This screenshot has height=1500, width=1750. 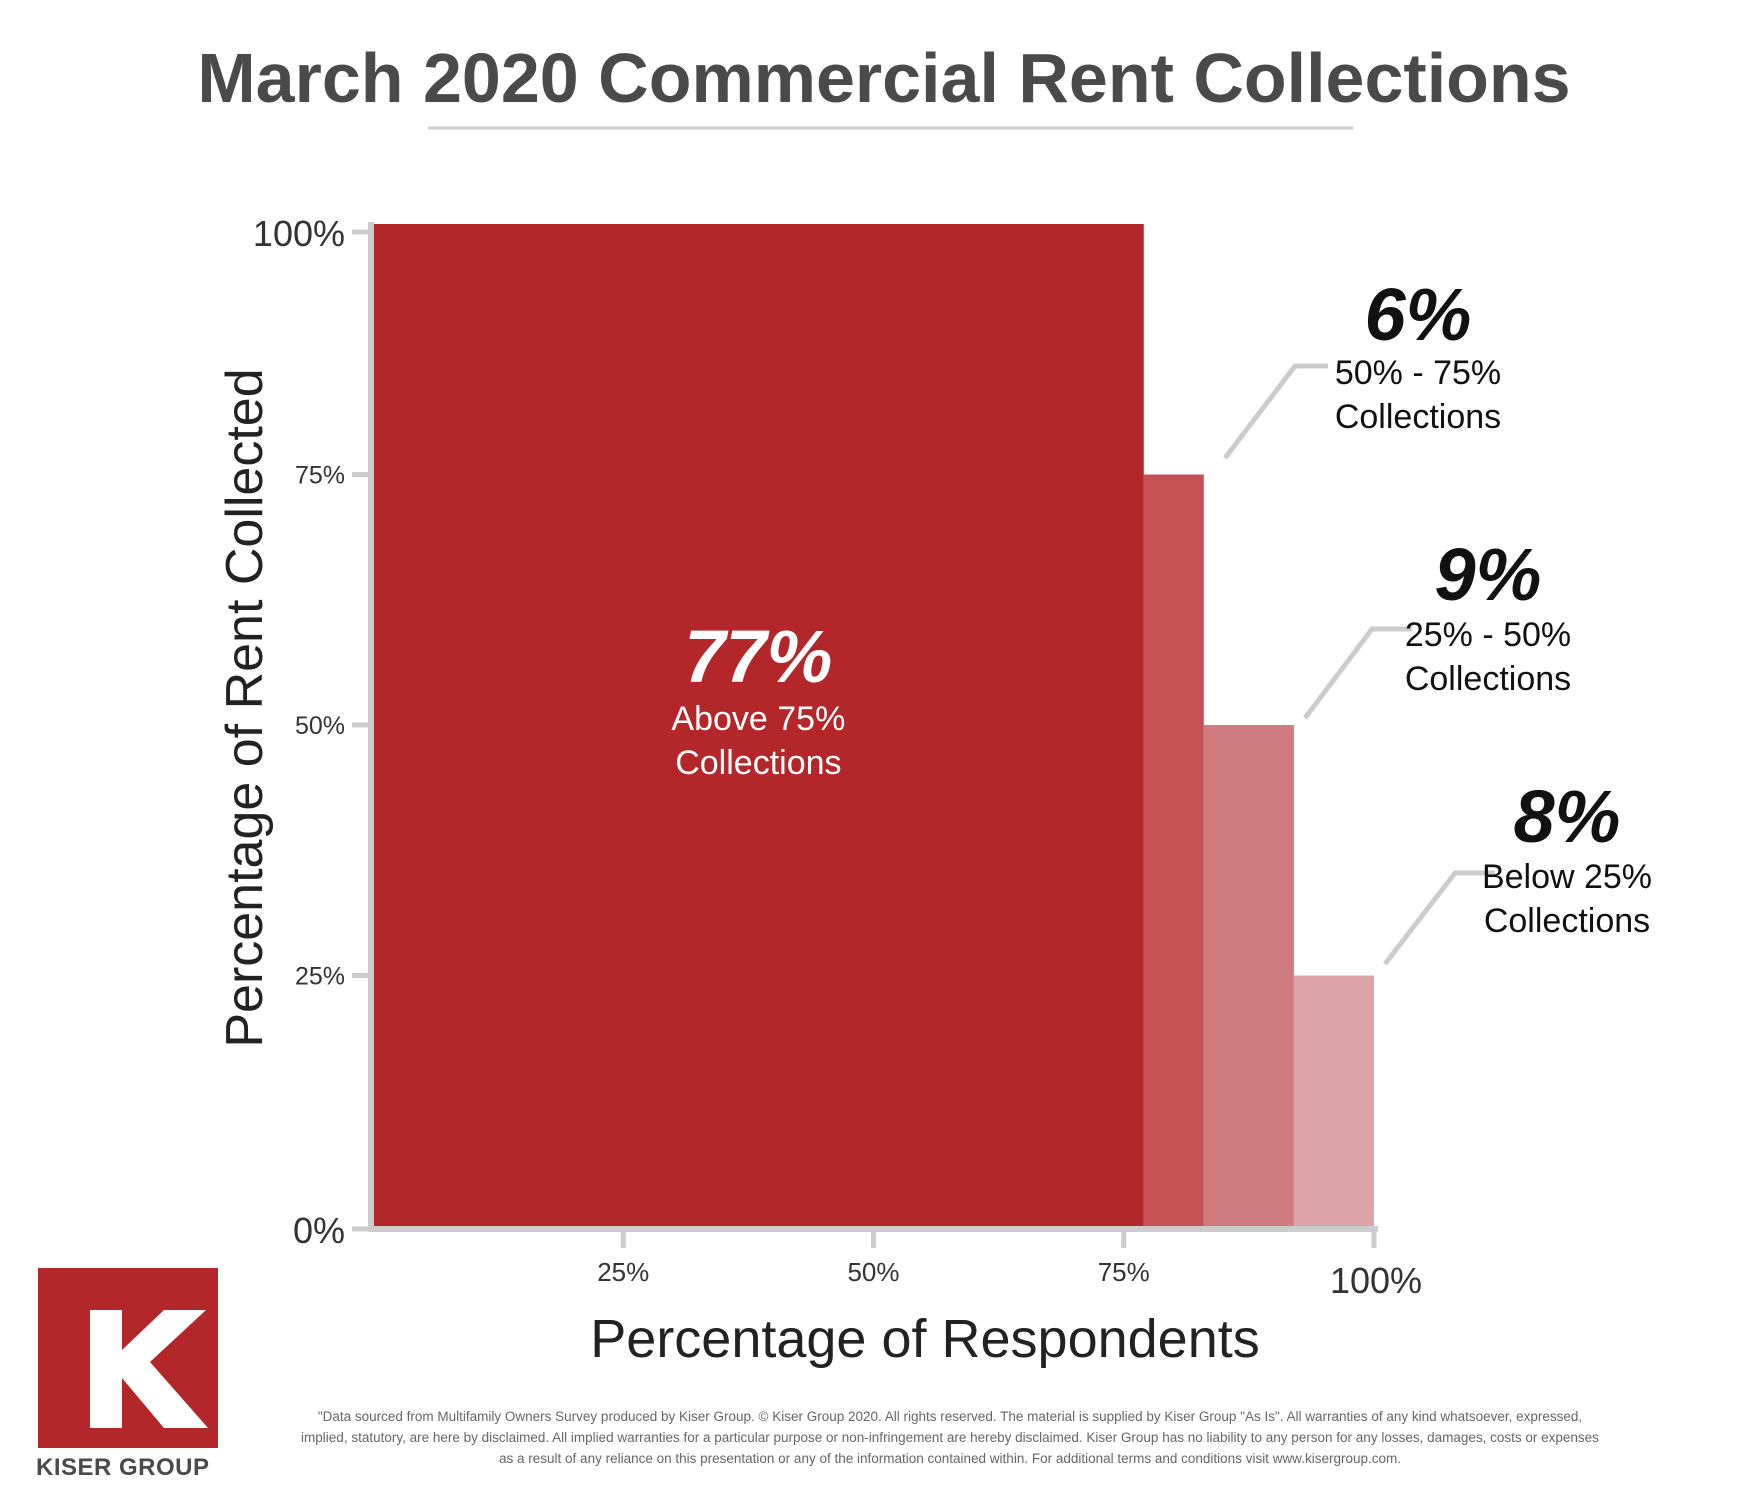 I want to click on segment-3-label-line2: Collections, so click(x=1488, y=679).